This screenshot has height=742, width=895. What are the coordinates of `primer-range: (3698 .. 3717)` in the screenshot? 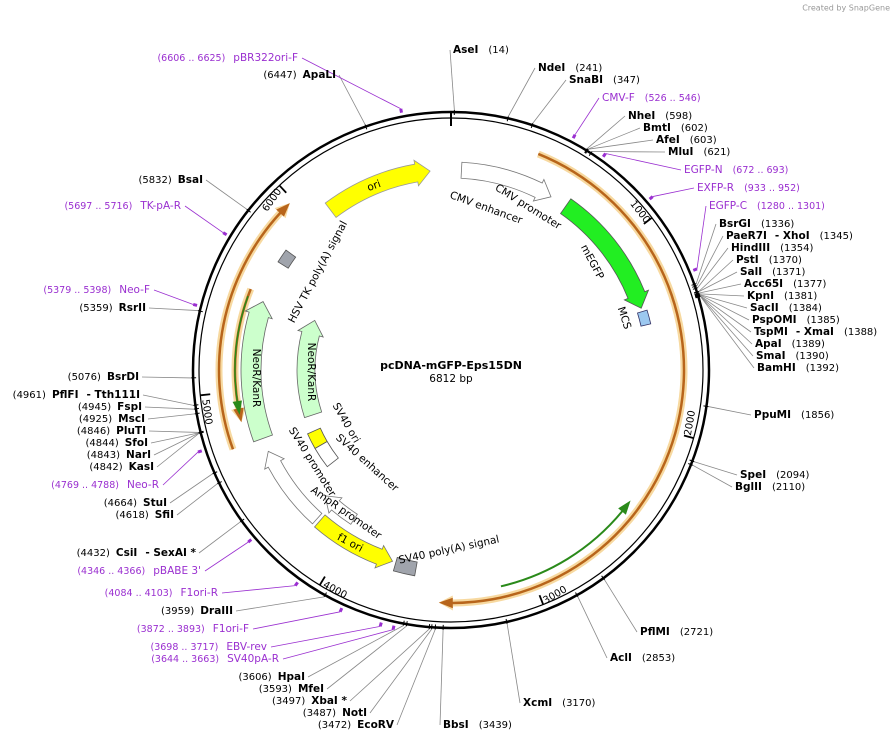 It's located at (185, 647).